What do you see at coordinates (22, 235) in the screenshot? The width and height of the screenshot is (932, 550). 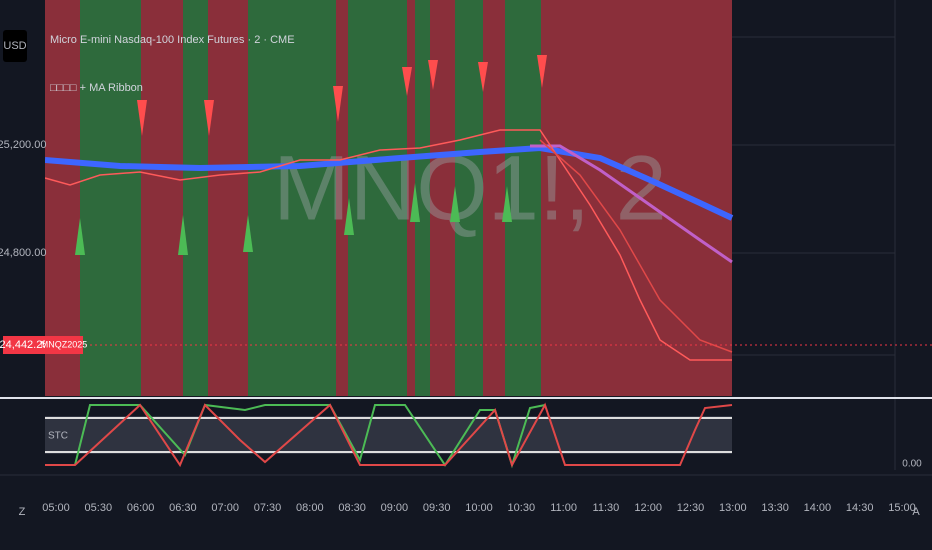 I see `price-scale` at bounding box center [22, 235].